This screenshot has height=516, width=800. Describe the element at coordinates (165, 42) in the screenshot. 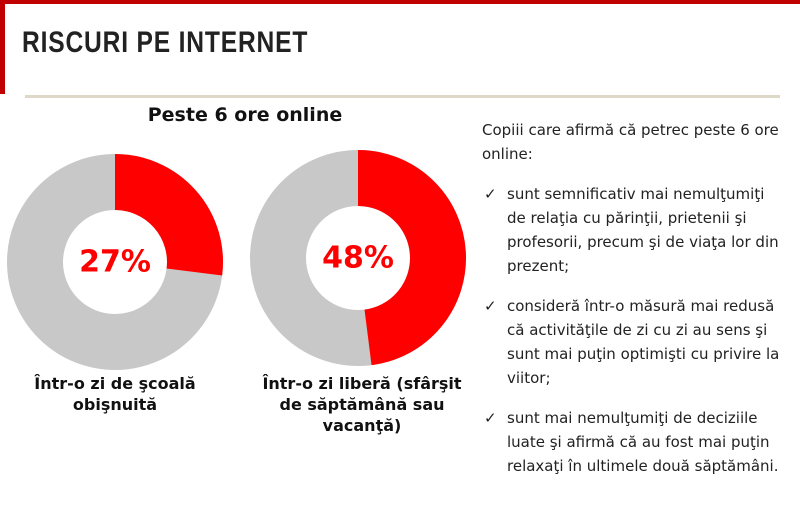

I see `slide-title: RISCURI PE INTERNET` at that location.